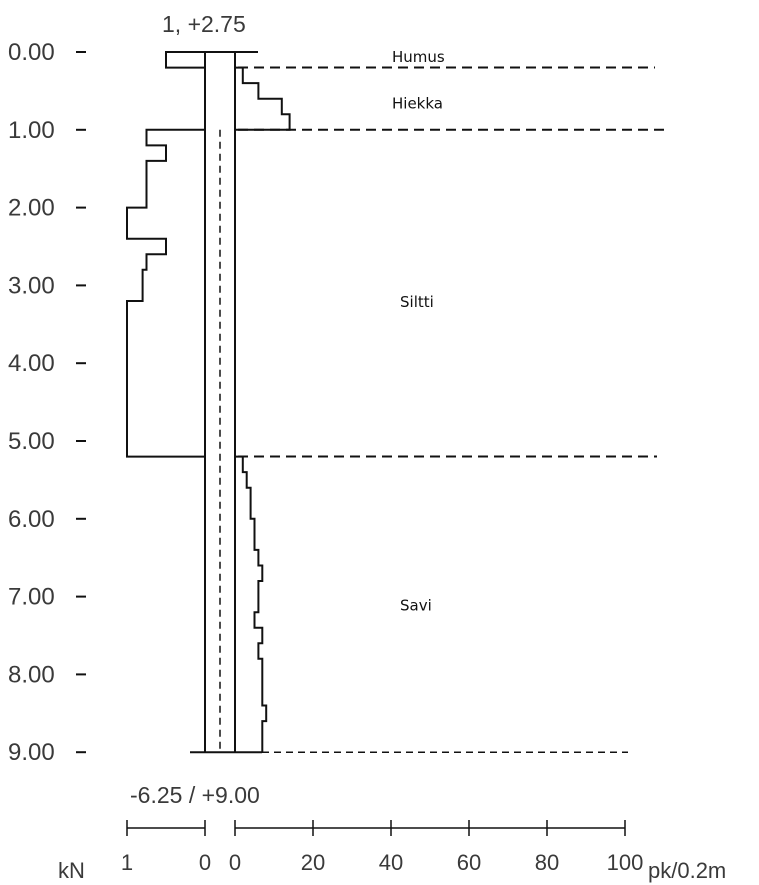 This screenshot has height=885, width=759. Describe the element at coordinates (31, 441) in the screenshot. I see `depth-tick-label: 5.00` at that location.